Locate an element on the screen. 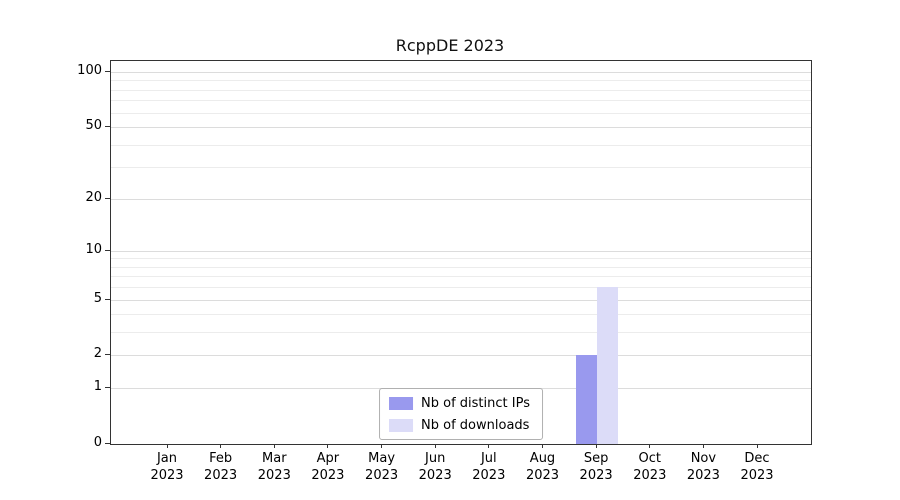  legend-item-downloads: Nb of downloads is located at coordinates (459, 425).